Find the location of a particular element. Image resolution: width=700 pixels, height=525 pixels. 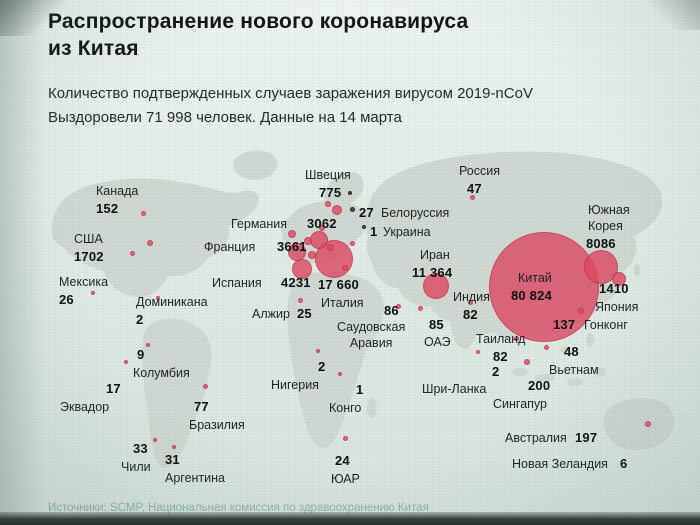

island-new-guinea is located at coordinates (600, 372).